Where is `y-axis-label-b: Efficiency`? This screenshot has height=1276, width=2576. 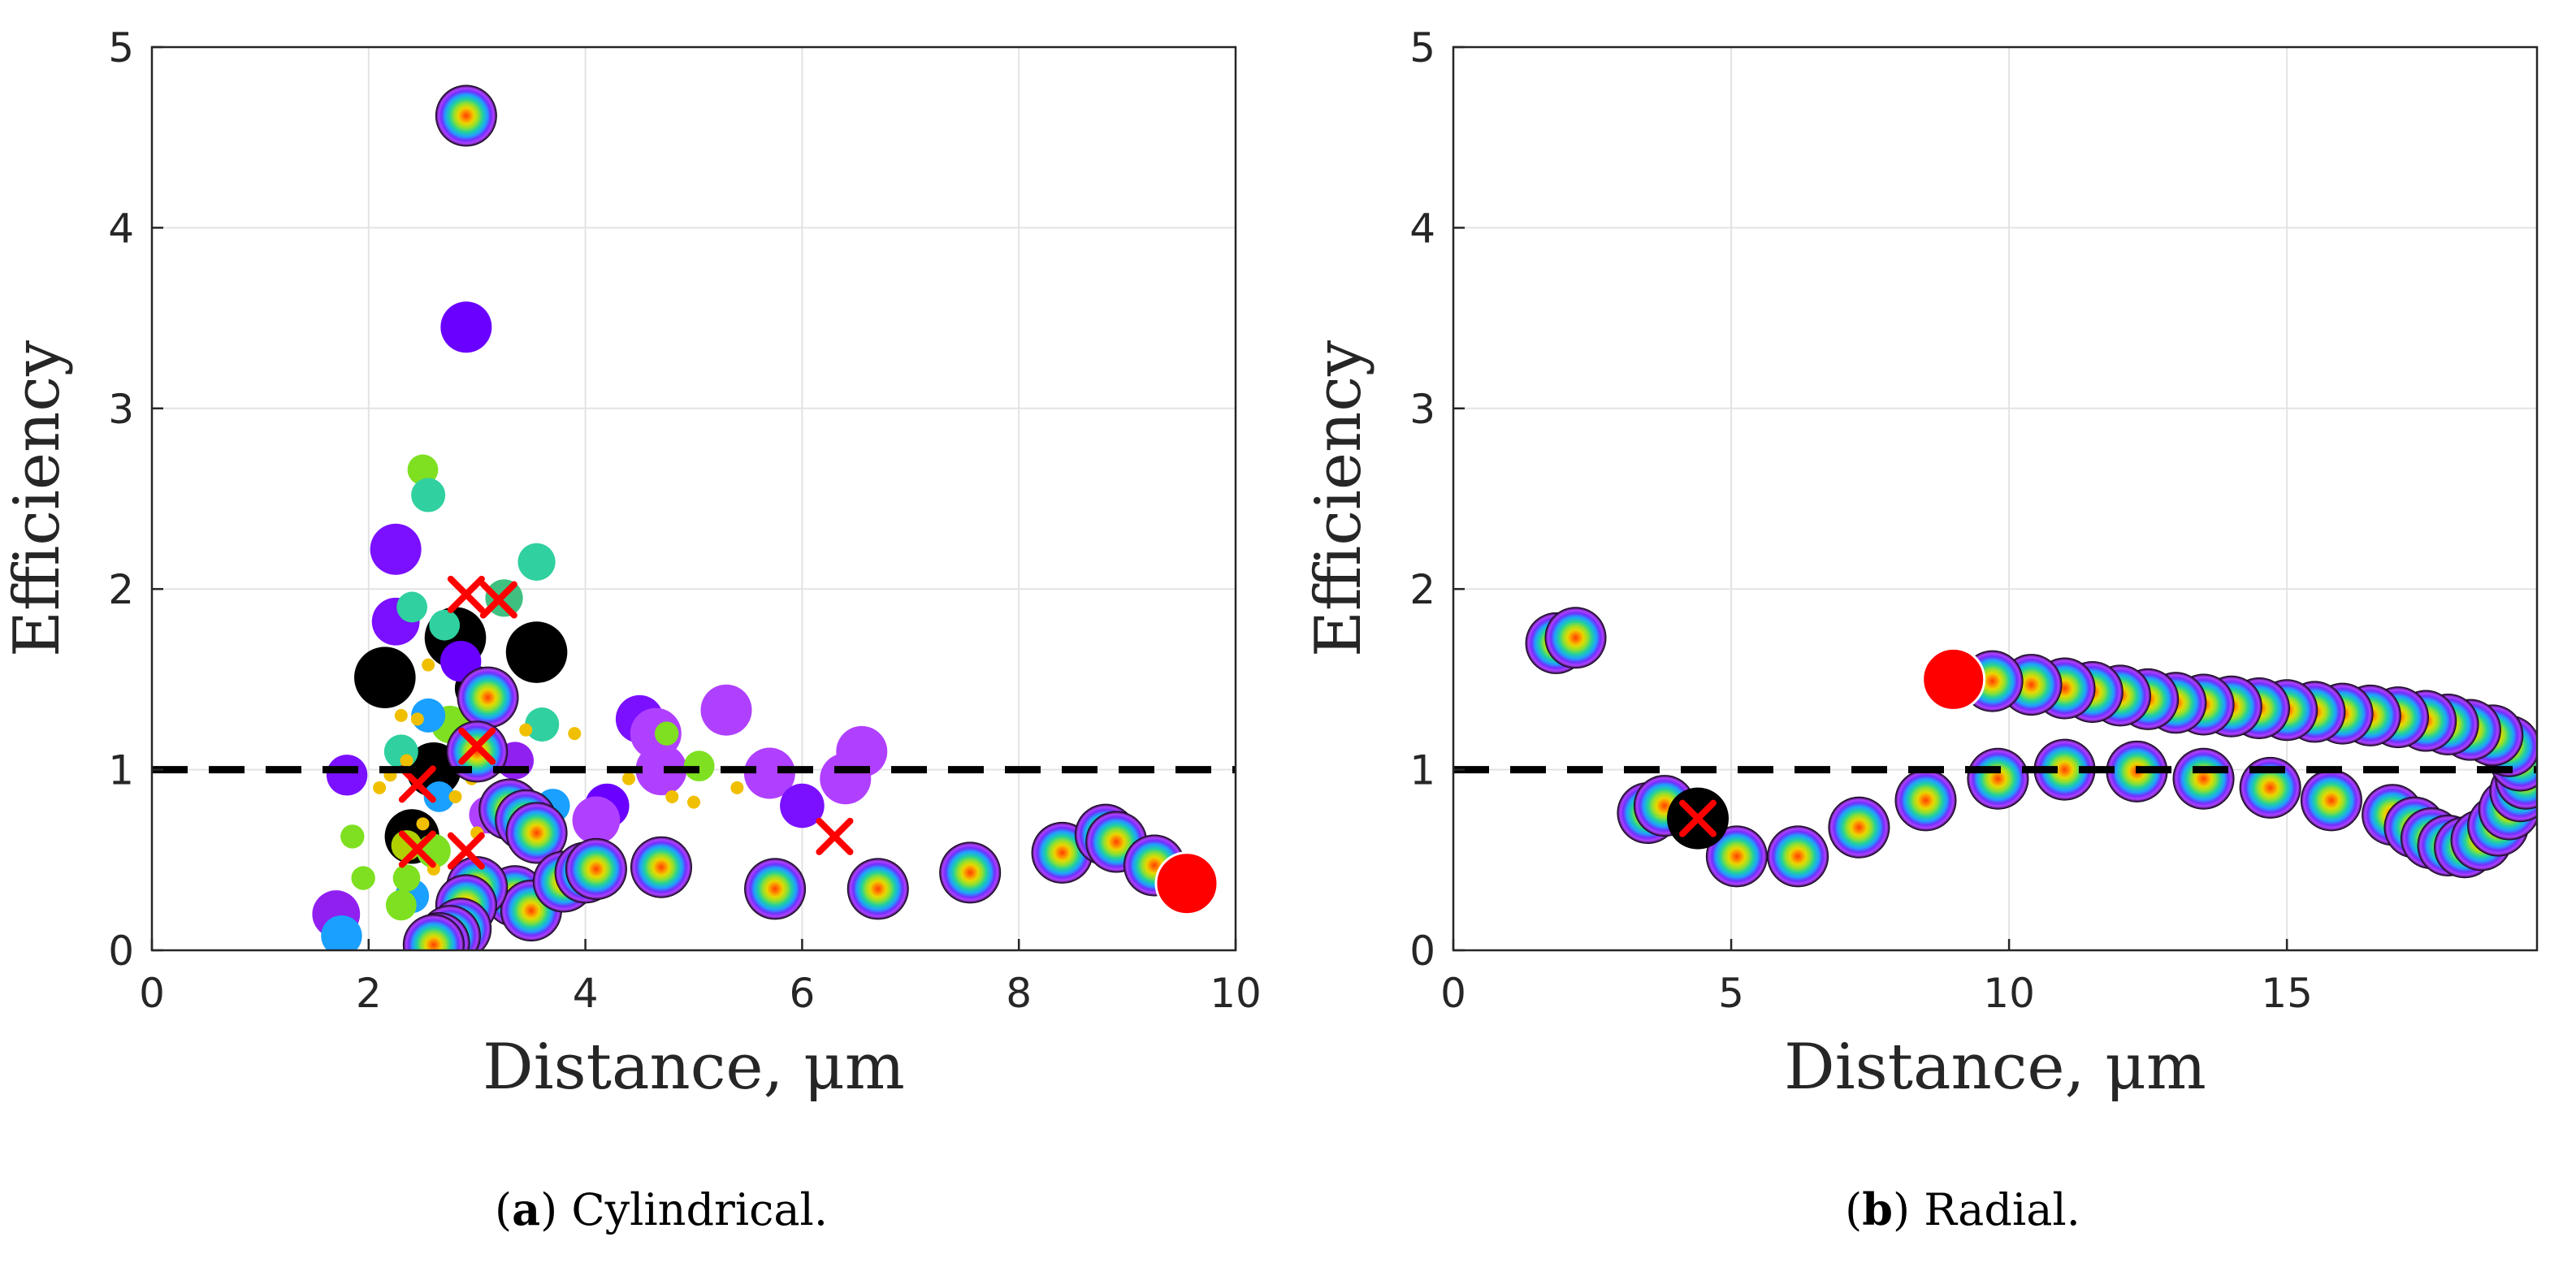
y-axis-label-b: Efficiency is located at coordinates (1338, 498).